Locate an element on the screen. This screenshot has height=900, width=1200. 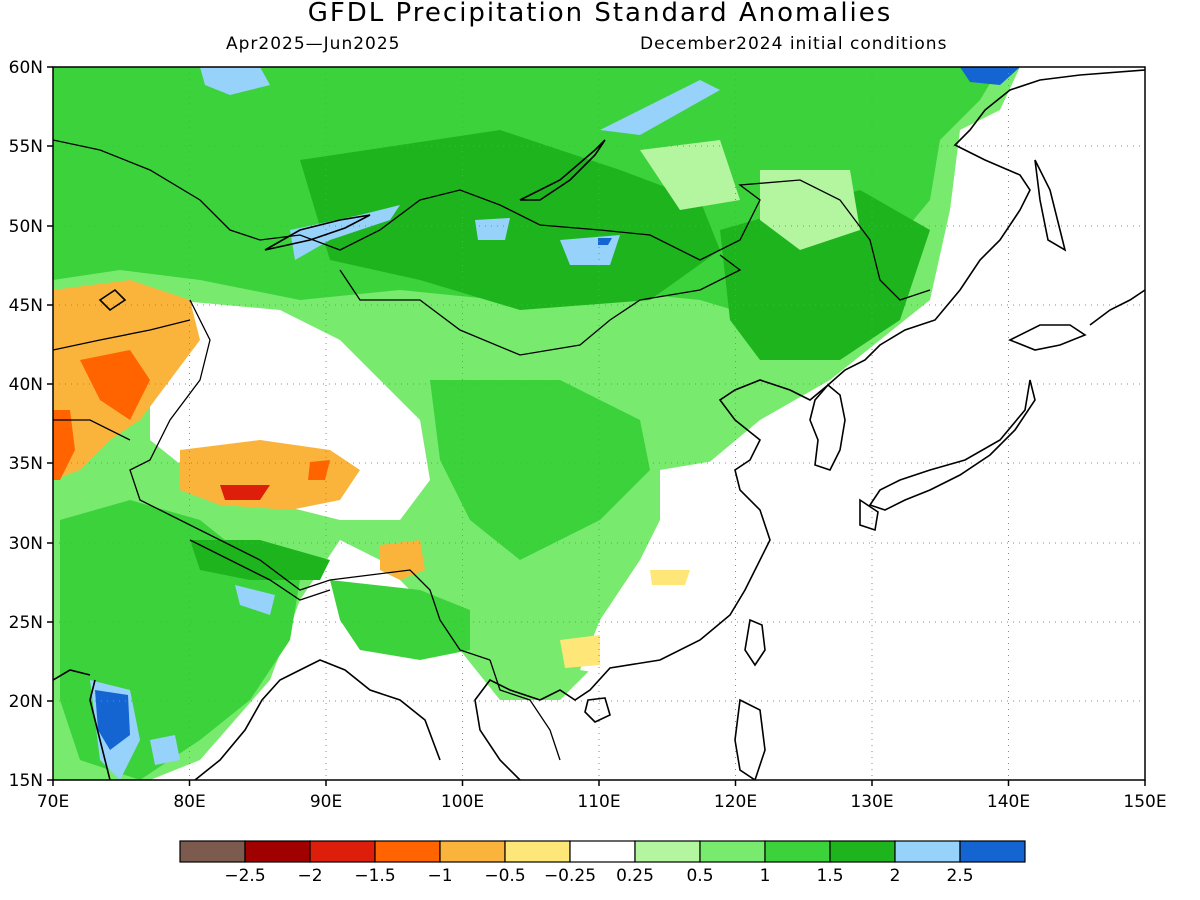
lat-labels: 60N 55N 50N 45N 40N 35N 30N 25N 20N 15N is located at coordinates (26, 424).